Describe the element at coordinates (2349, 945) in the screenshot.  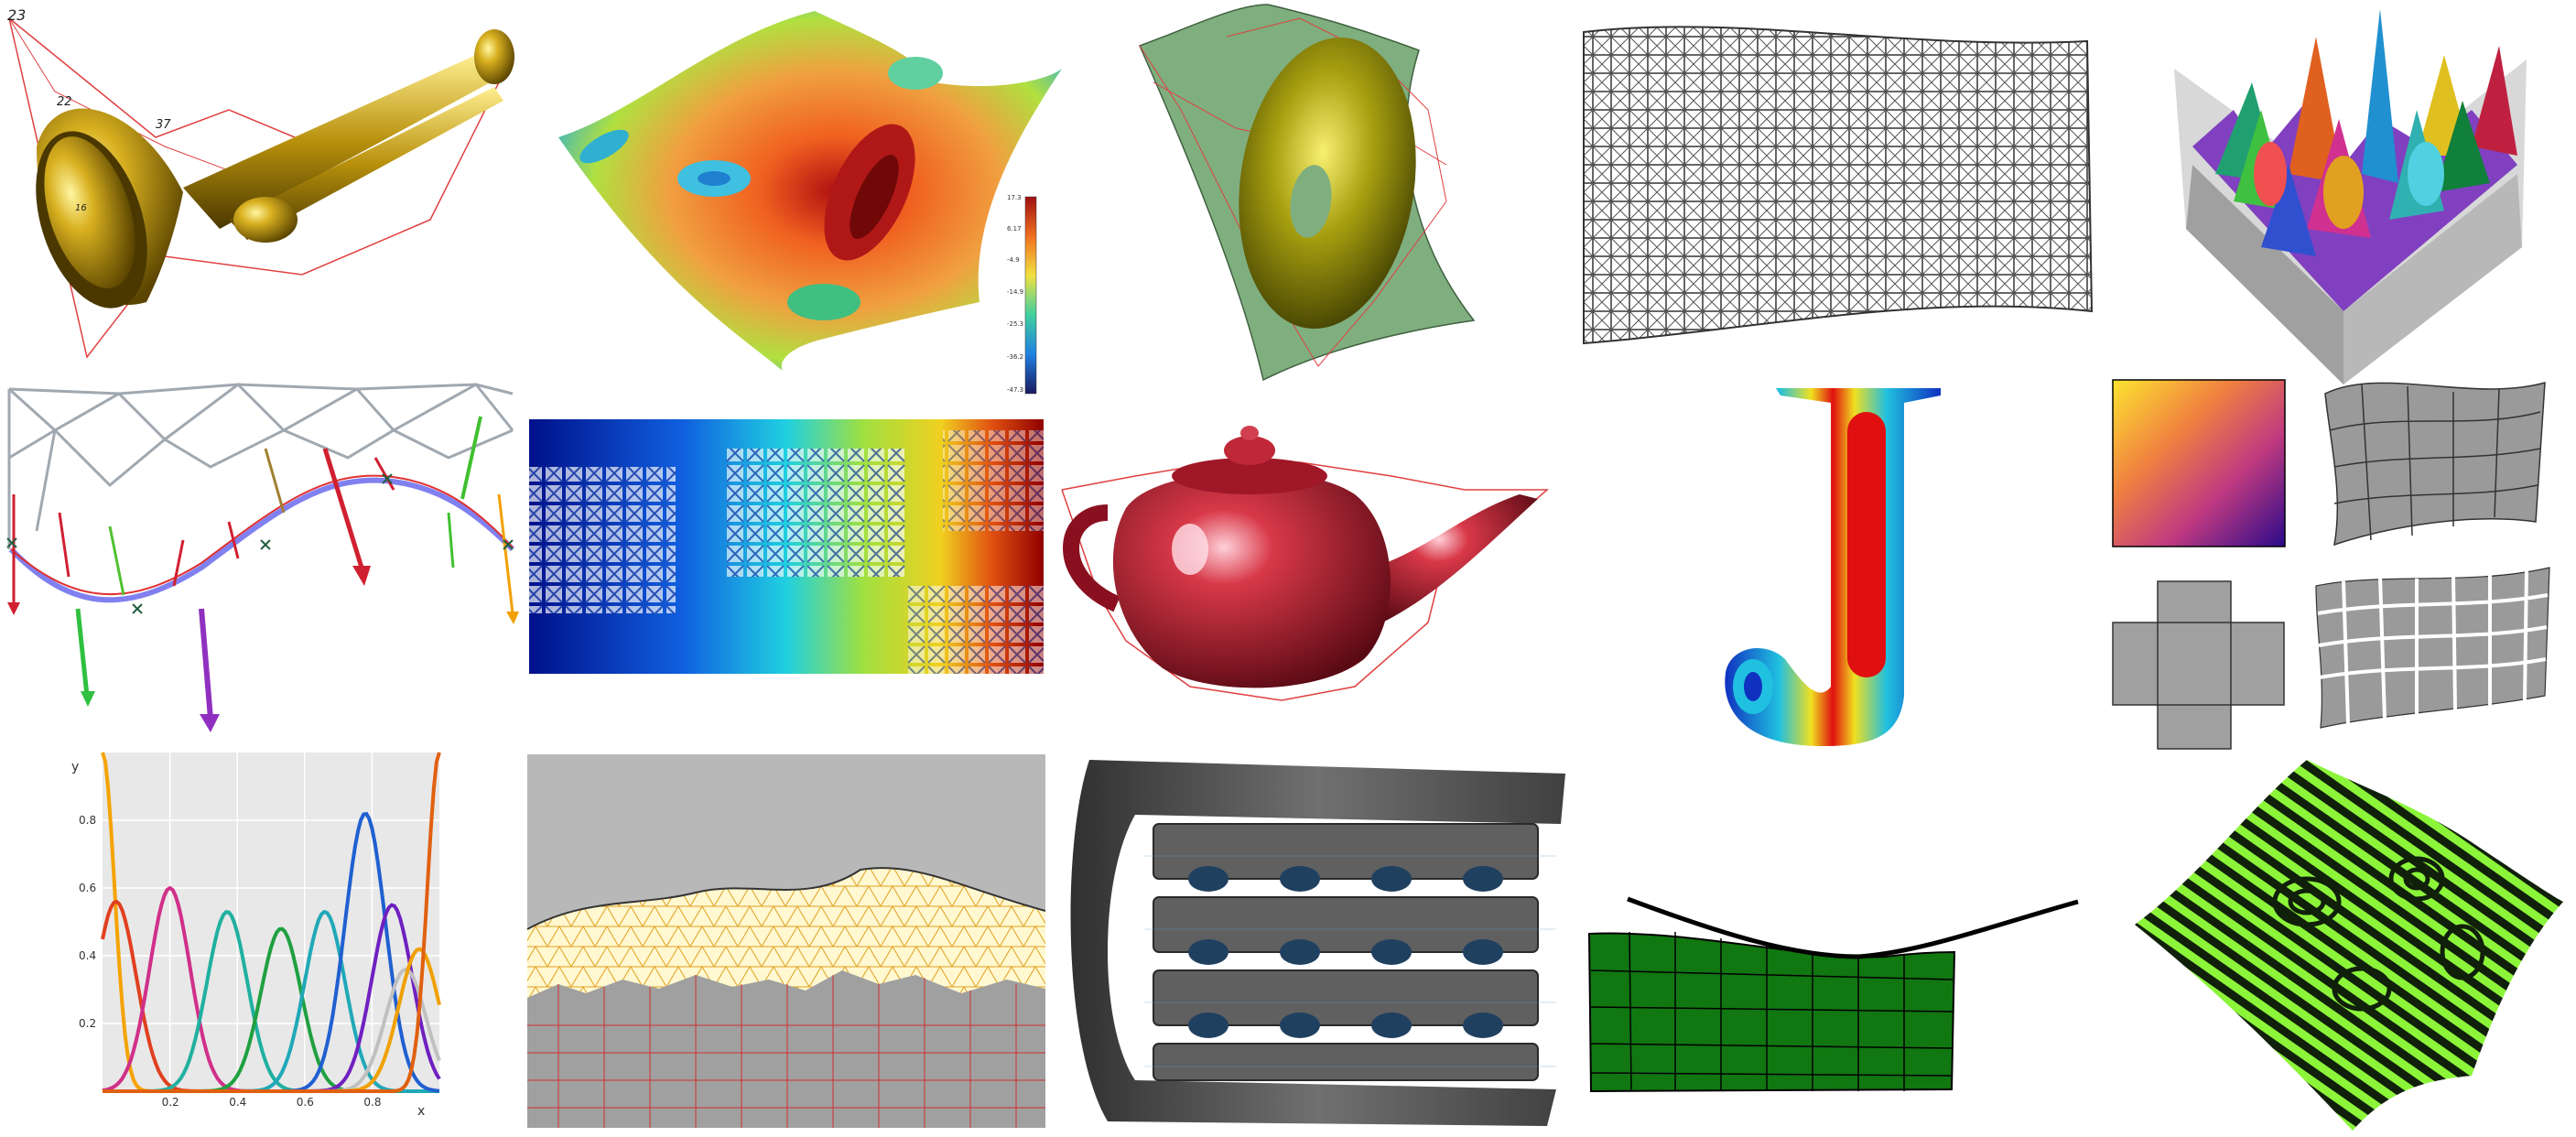
I see `zebra-surface-panel` at that location.